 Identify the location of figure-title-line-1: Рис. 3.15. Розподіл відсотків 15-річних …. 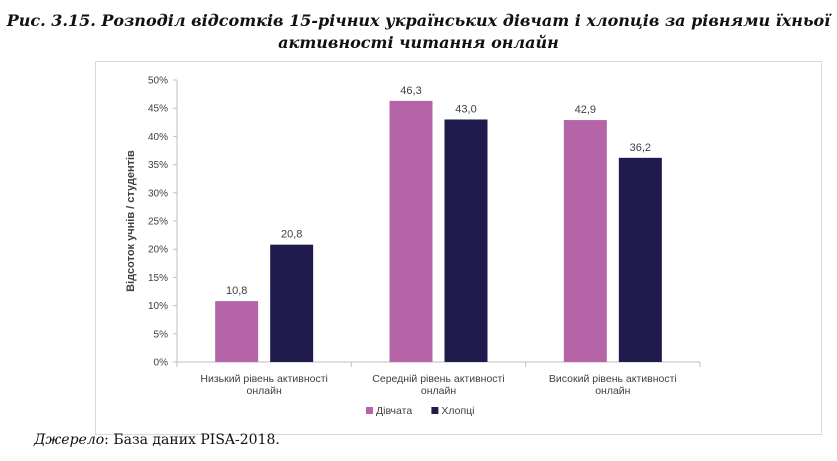
(418, 20).